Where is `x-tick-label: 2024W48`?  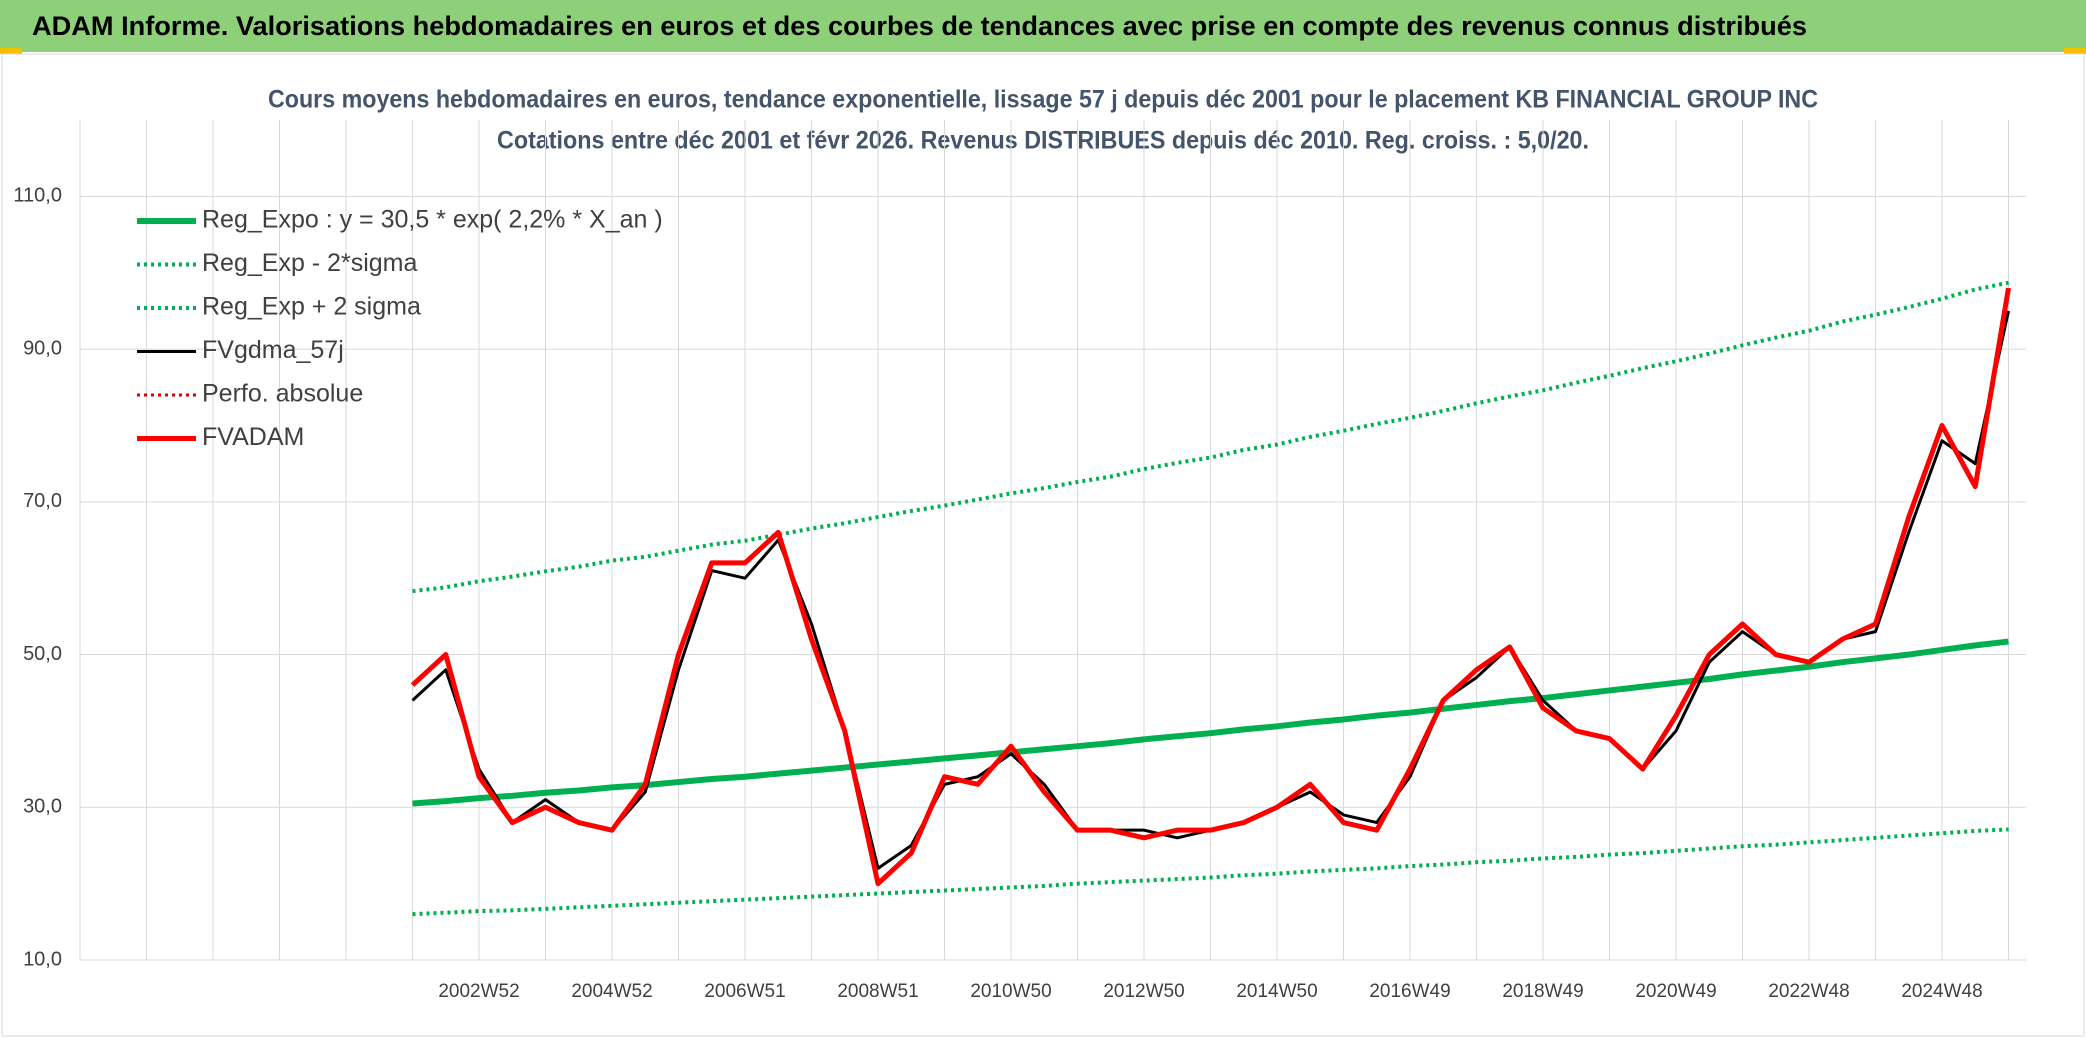
x-tick-label: 2024W48 is located at coordinates (1941, 991).